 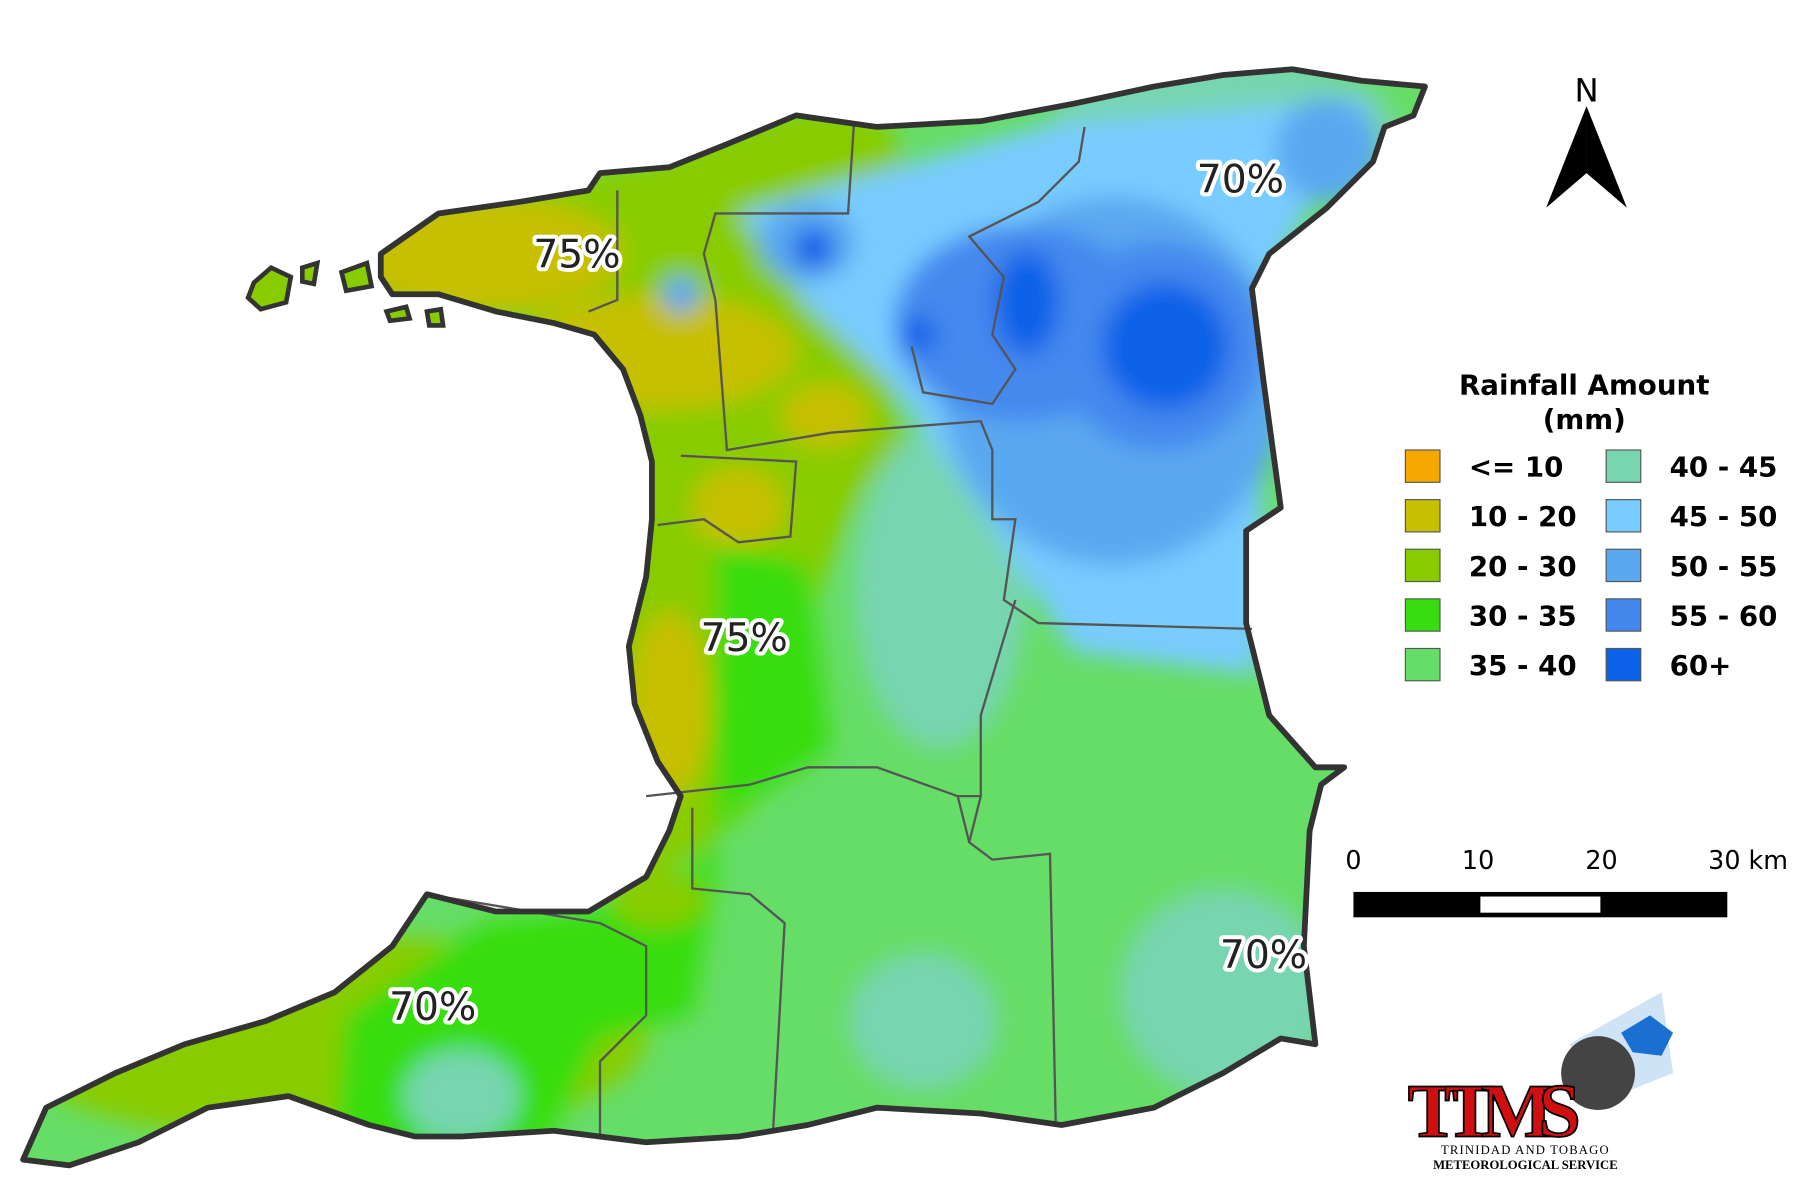 I want to click on legend-title: Rainfall Amount, so click(x=1584, y=385).